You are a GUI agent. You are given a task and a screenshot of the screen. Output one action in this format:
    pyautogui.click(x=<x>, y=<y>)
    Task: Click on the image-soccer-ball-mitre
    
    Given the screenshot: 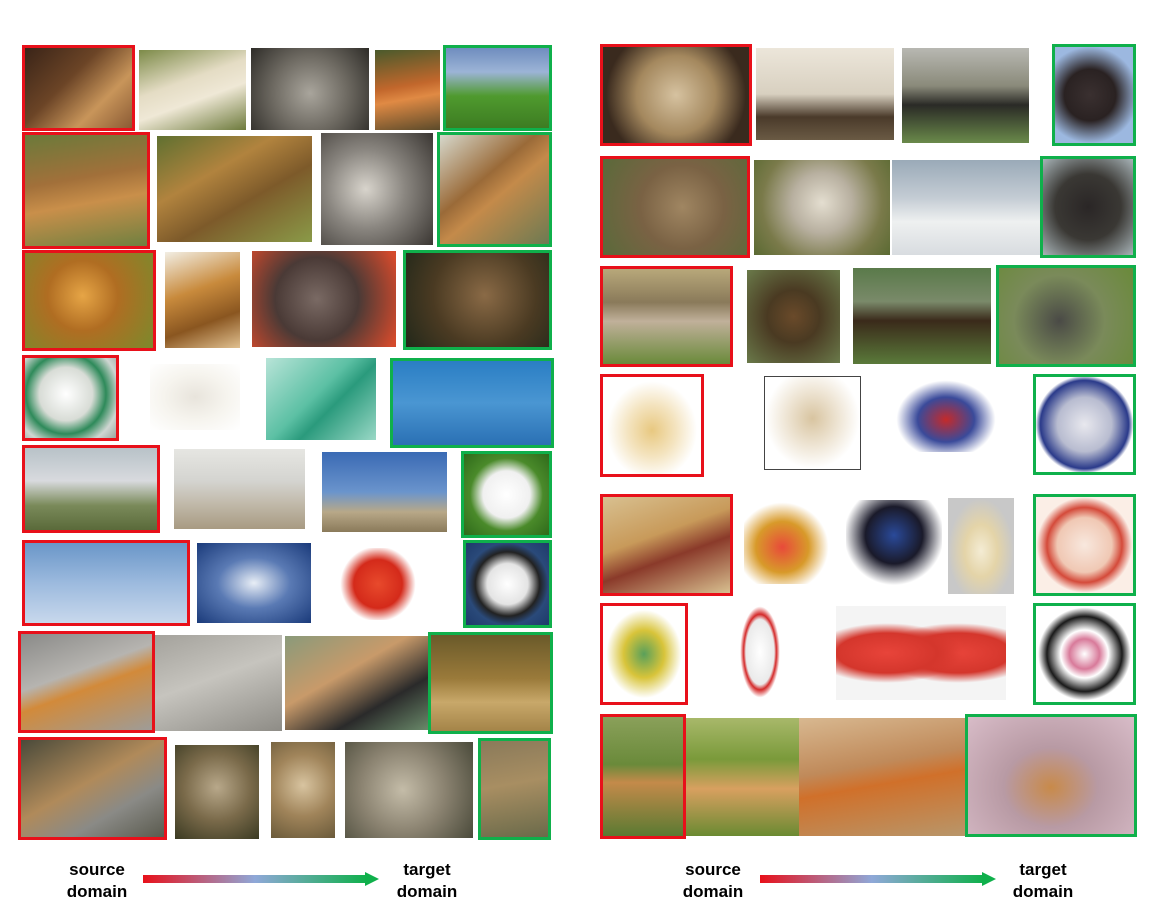 What is the action you would take?
    pyautogui.click(x=1084, y=424)
    